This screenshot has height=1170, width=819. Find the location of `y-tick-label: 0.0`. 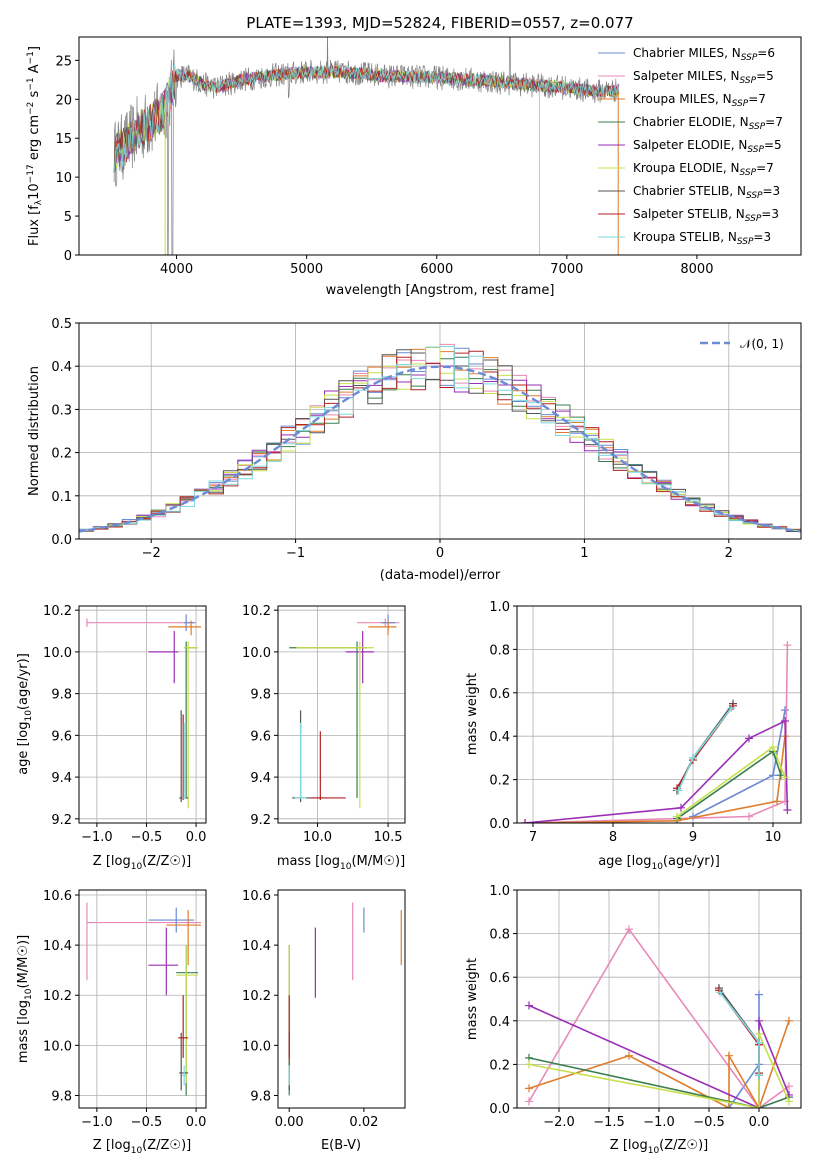

y-tick-label: 0.0 is located at coordinates (499, 824).